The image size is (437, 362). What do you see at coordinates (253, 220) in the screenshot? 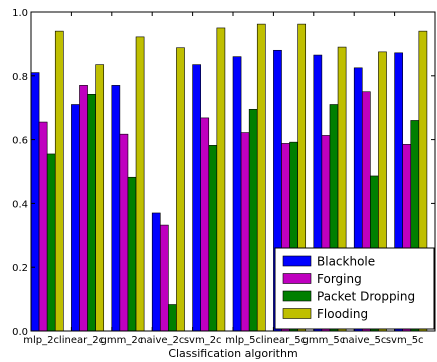
I see `bar-packet-dropping-mlp_5c` at bounding box center [253, 220].